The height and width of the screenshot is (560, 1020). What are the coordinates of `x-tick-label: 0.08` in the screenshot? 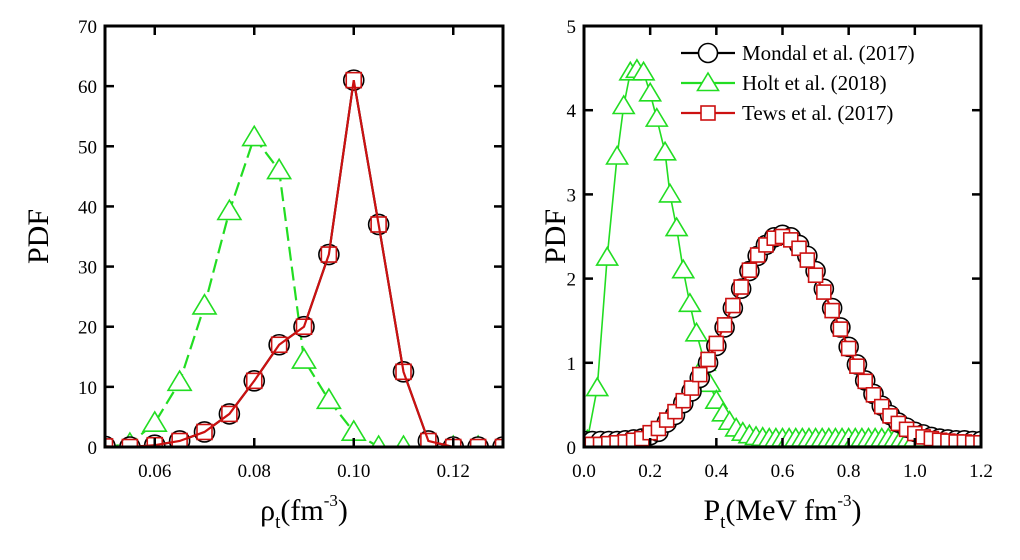 It's located at (254, 471).